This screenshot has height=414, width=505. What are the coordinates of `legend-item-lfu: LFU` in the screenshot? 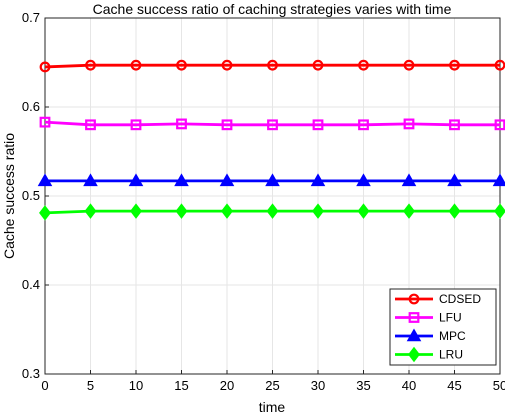 It's located at (428, 318).